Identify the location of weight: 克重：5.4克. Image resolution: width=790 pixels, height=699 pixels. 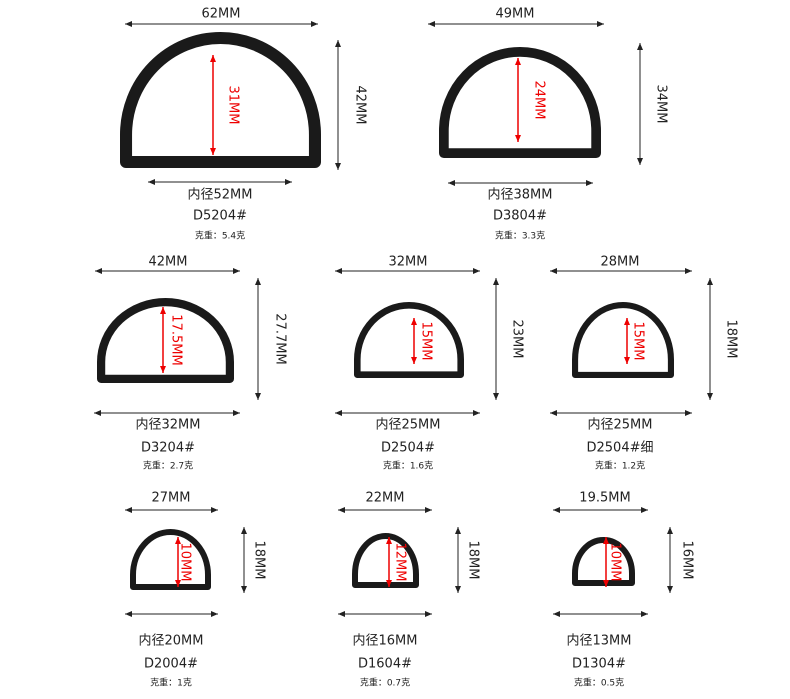
(220, 236).